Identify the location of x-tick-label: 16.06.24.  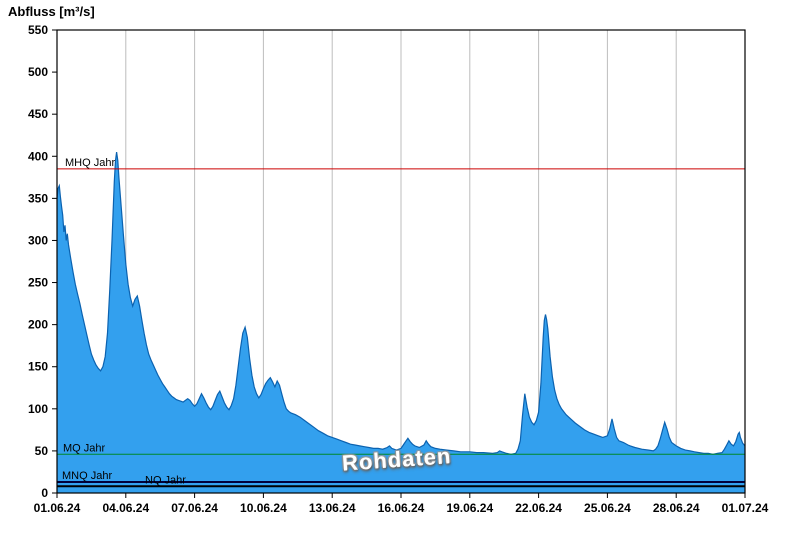
(401, 508).